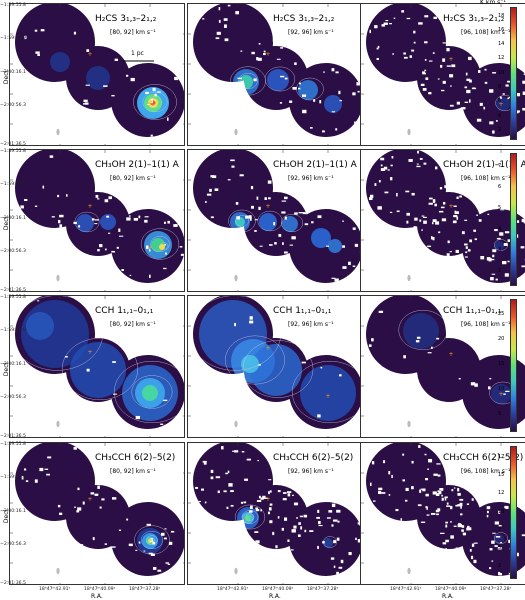 This screenshot has width=525, height=600. What do you see at coordinates (126, 19) in the screenshot?
I see `line-title: H₂CS 3₁,₃–2₁,₂` at bounding box center [126, 19].